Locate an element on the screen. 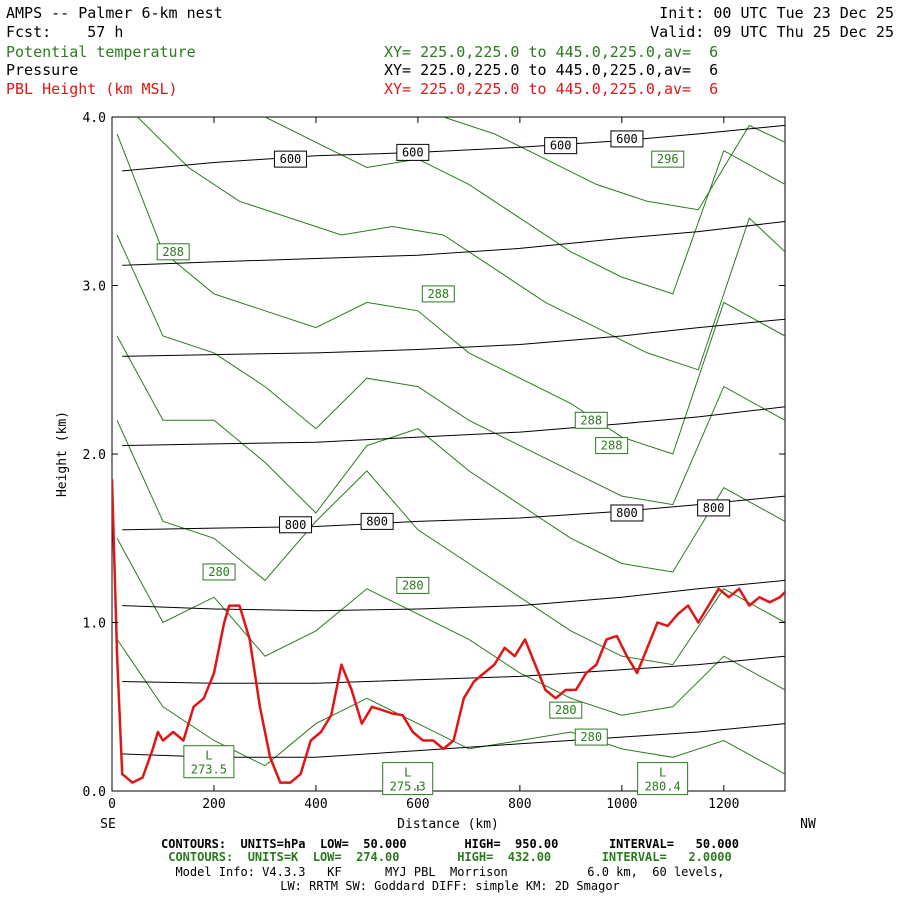 The height and width of the screenshot is (900, 900). y-tick-label-3.0: 3.0 is located at coordinates (94, 287).